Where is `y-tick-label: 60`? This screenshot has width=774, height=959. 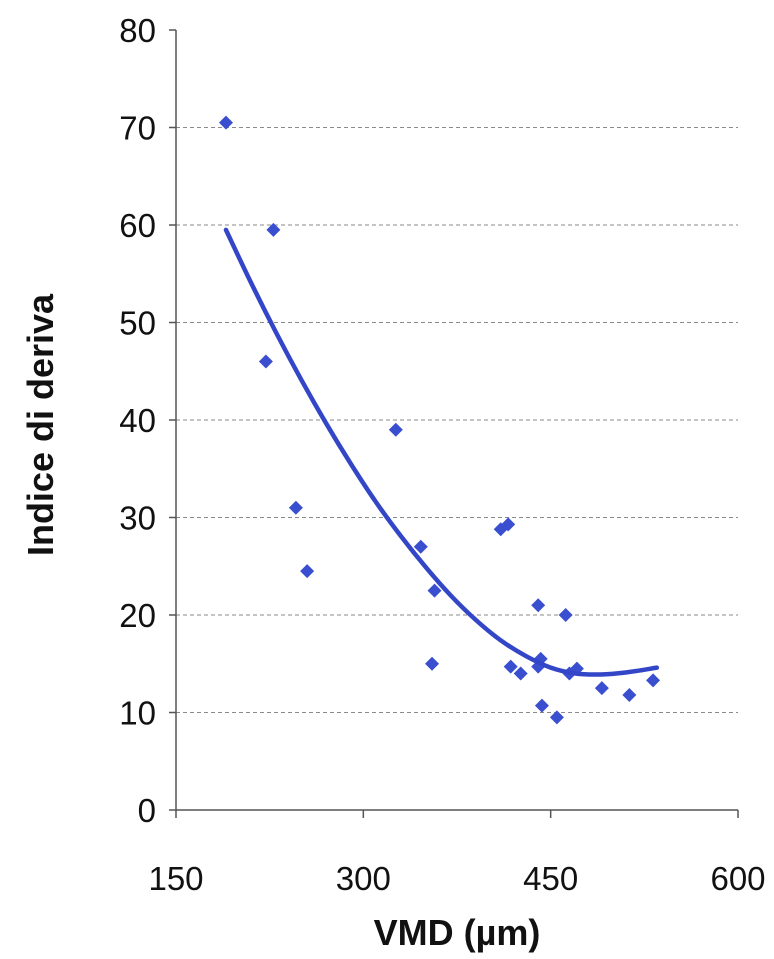 y-tick-label: 60 is located at coordinates (137, 225).